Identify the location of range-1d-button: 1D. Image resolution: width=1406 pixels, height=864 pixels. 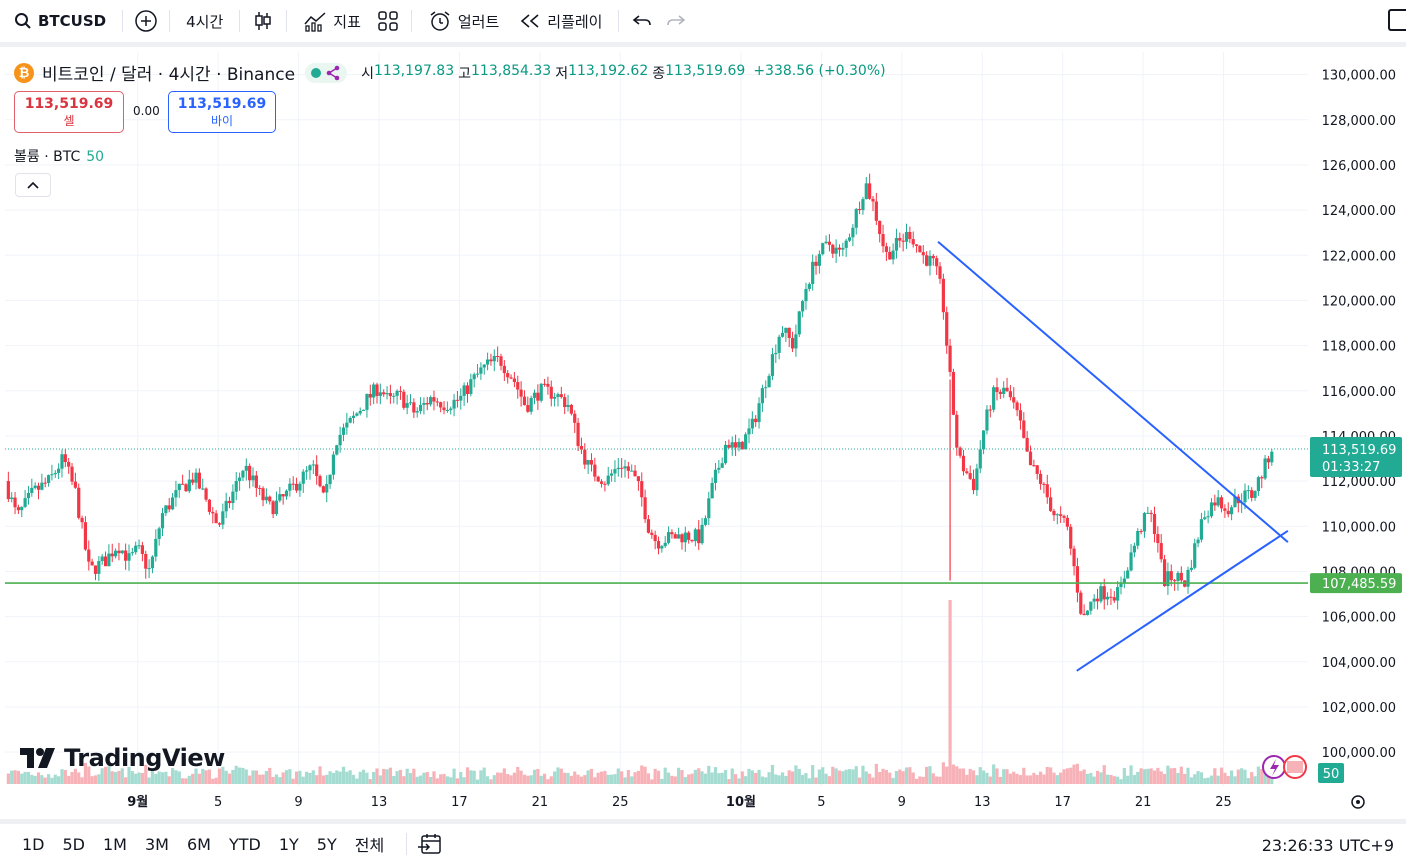
(33, 844).